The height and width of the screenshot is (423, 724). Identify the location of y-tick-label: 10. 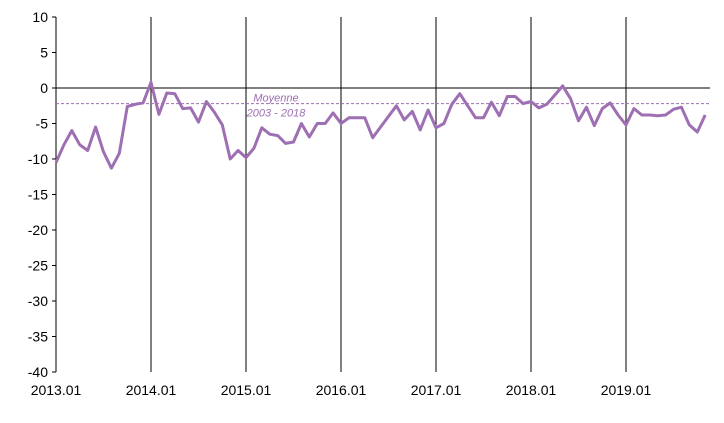
(40, 17).